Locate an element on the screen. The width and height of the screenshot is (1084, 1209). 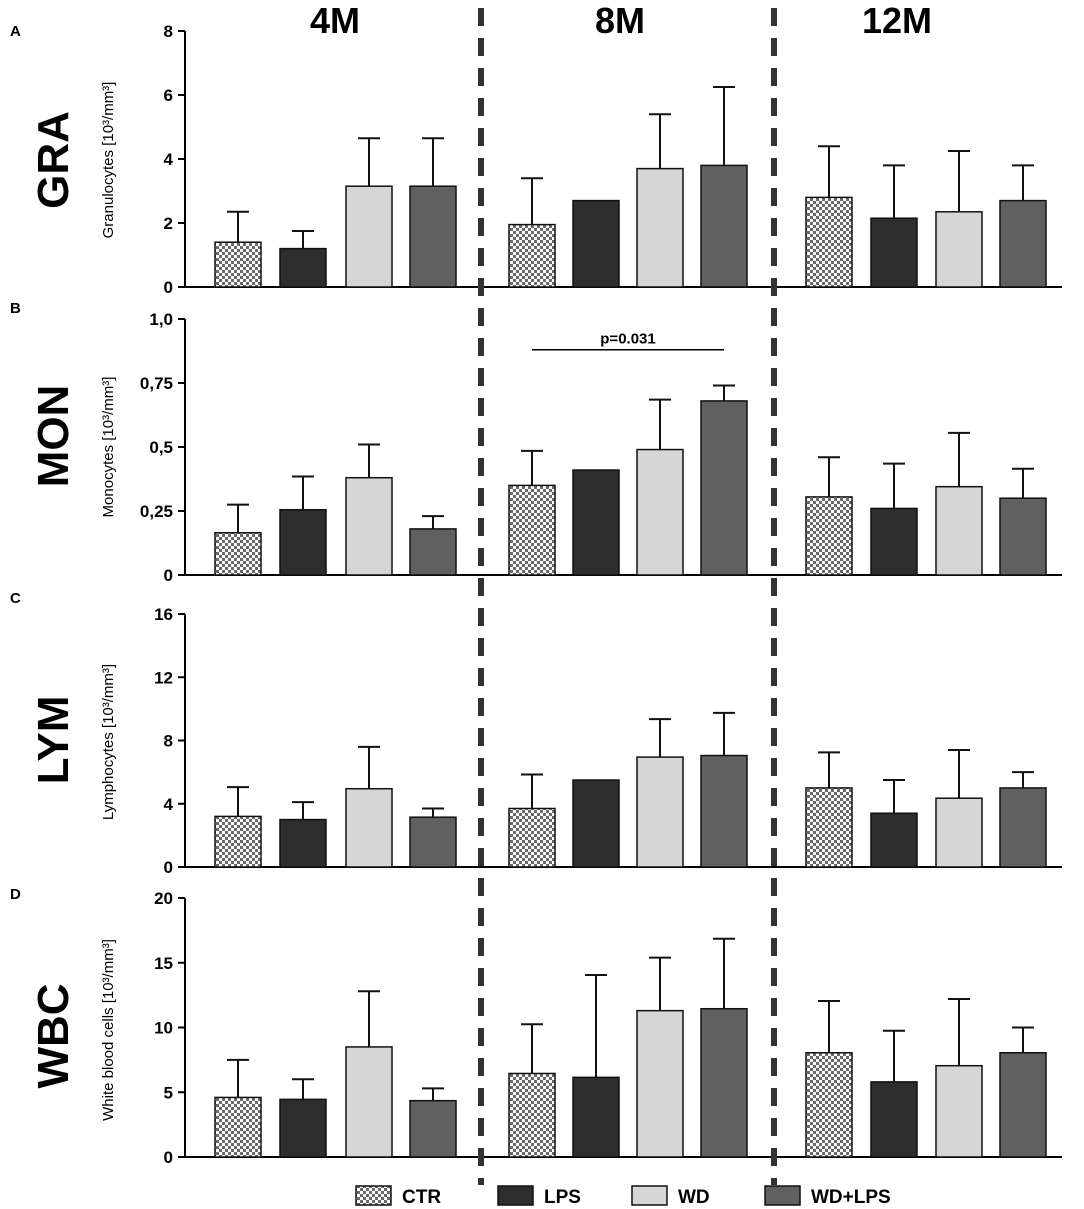
bar-lym-4m-lps is located at coordinates (303, 843).